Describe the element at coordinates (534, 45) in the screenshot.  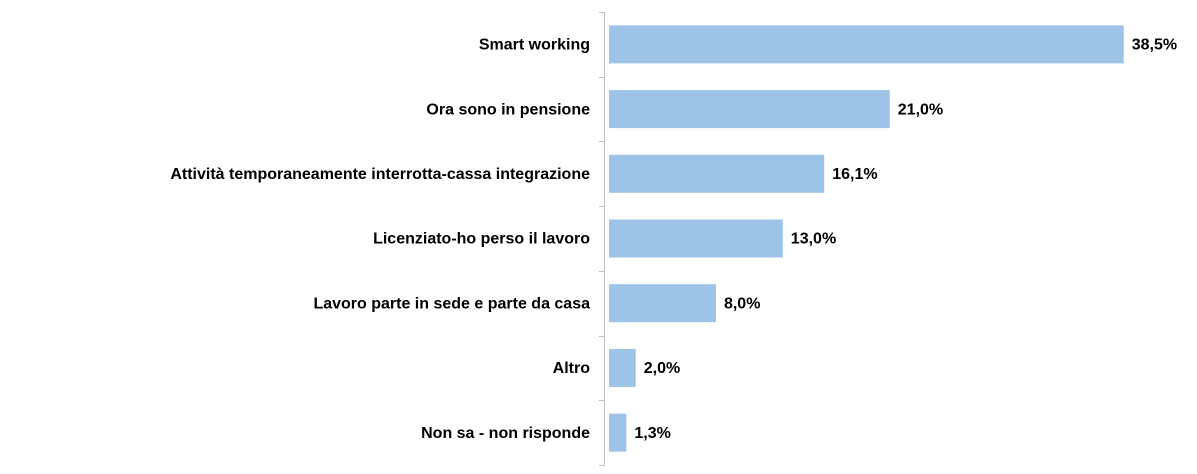
I see `category-label: Smart working` at that location.